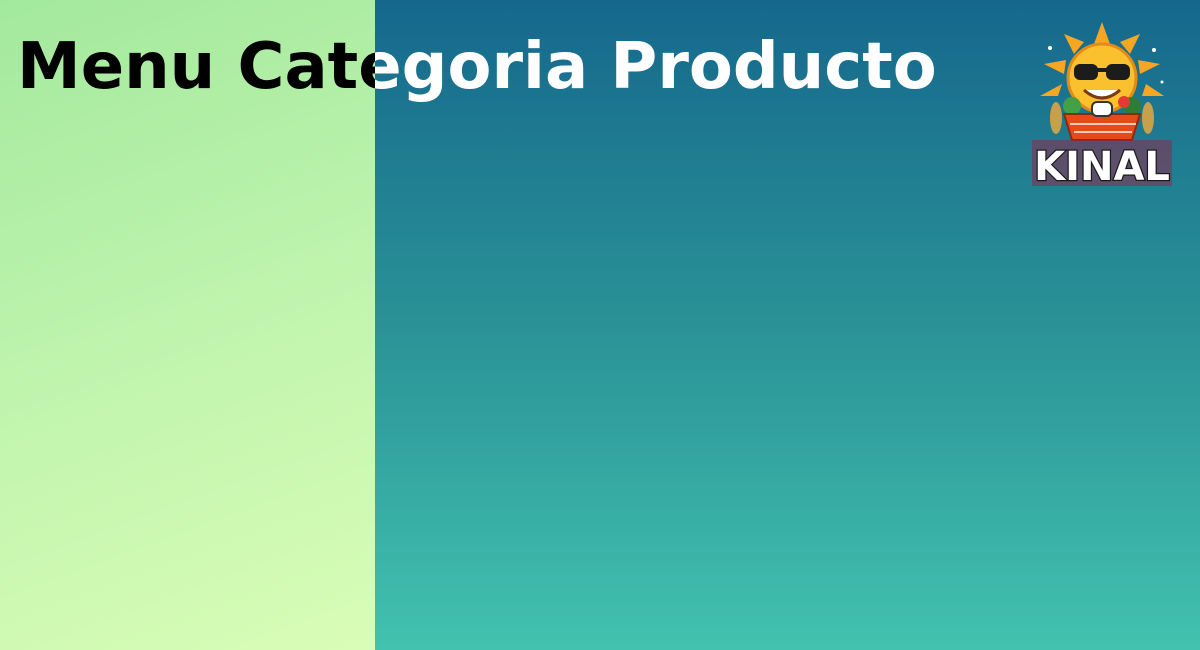 Image resolution: width=1200 pixels, height=650 pixels. Describe the element at coordinates (477, 67) in the screenshot. I see `page-title-light: Menu Categoria Producto` at that location.